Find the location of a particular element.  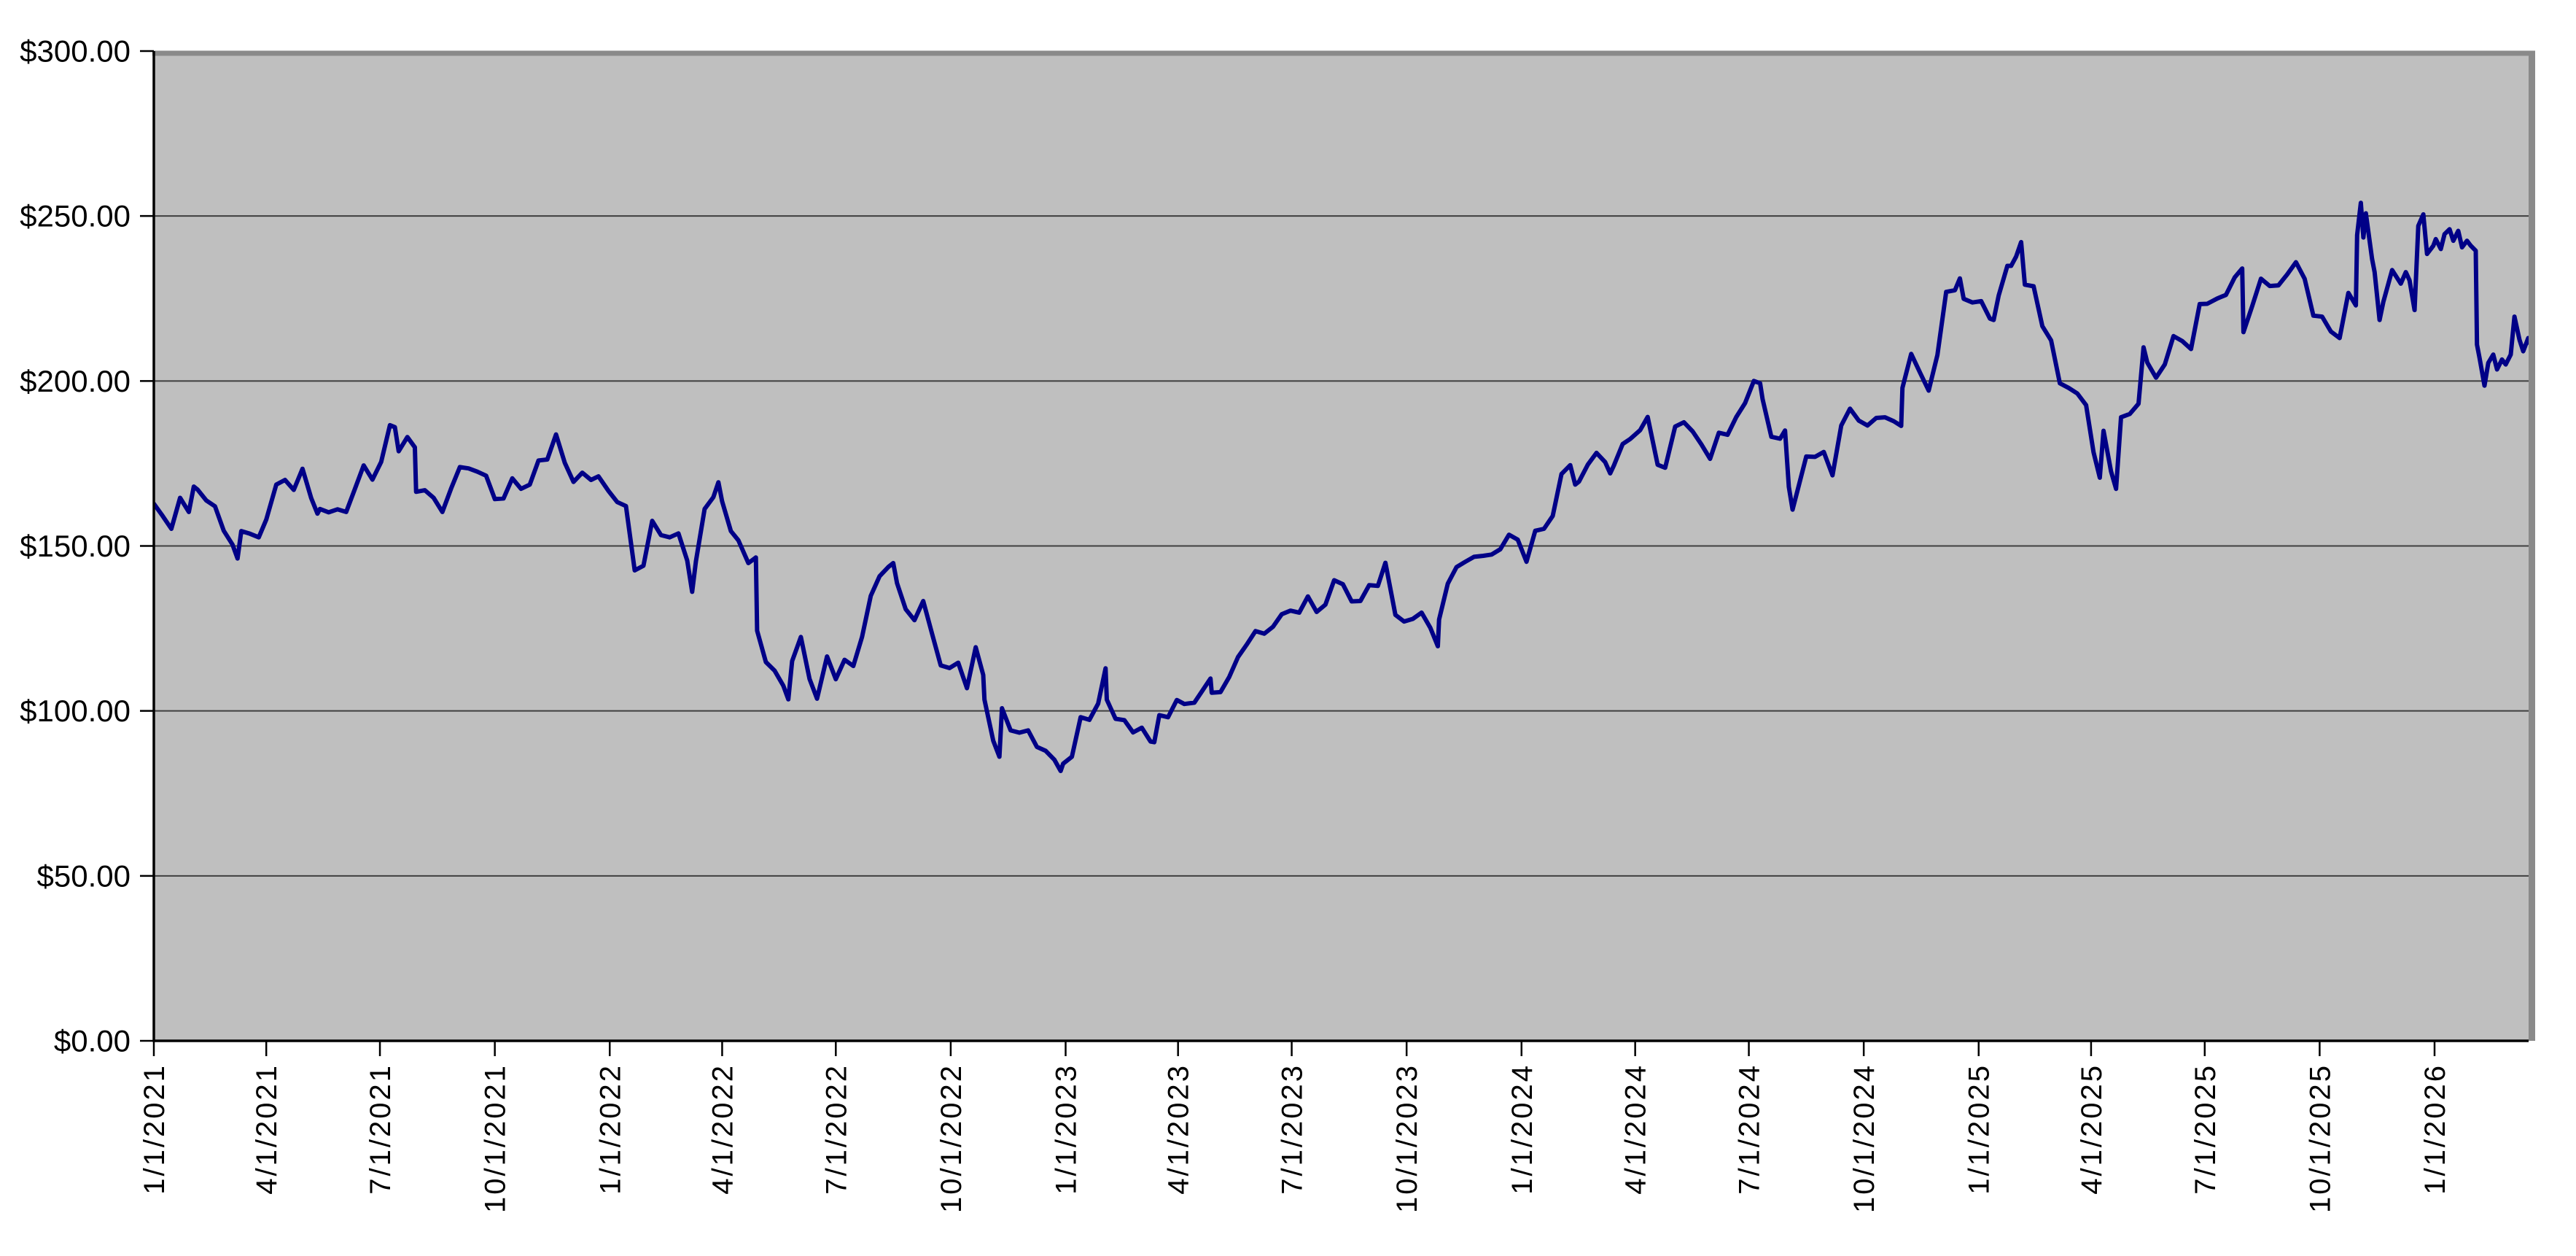

x-axis-label: 10/1/2021 is located at coordinates (496, 1138).